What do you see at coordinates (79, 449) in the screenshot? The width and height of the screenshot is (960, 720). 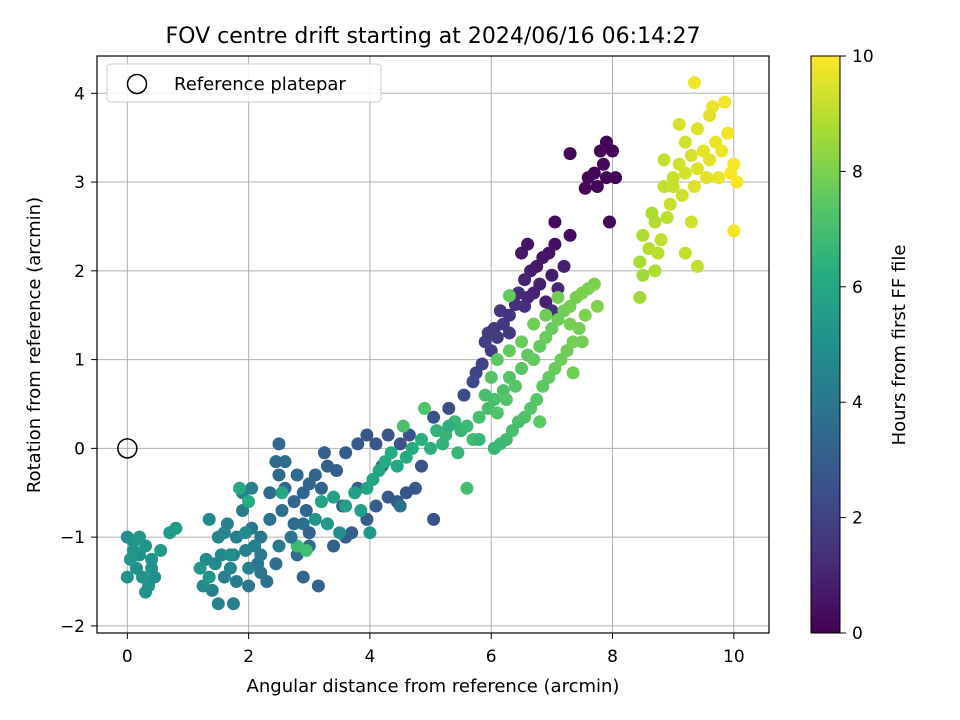 I see `y-tick-label: 0` at bounding box center [79, 449].